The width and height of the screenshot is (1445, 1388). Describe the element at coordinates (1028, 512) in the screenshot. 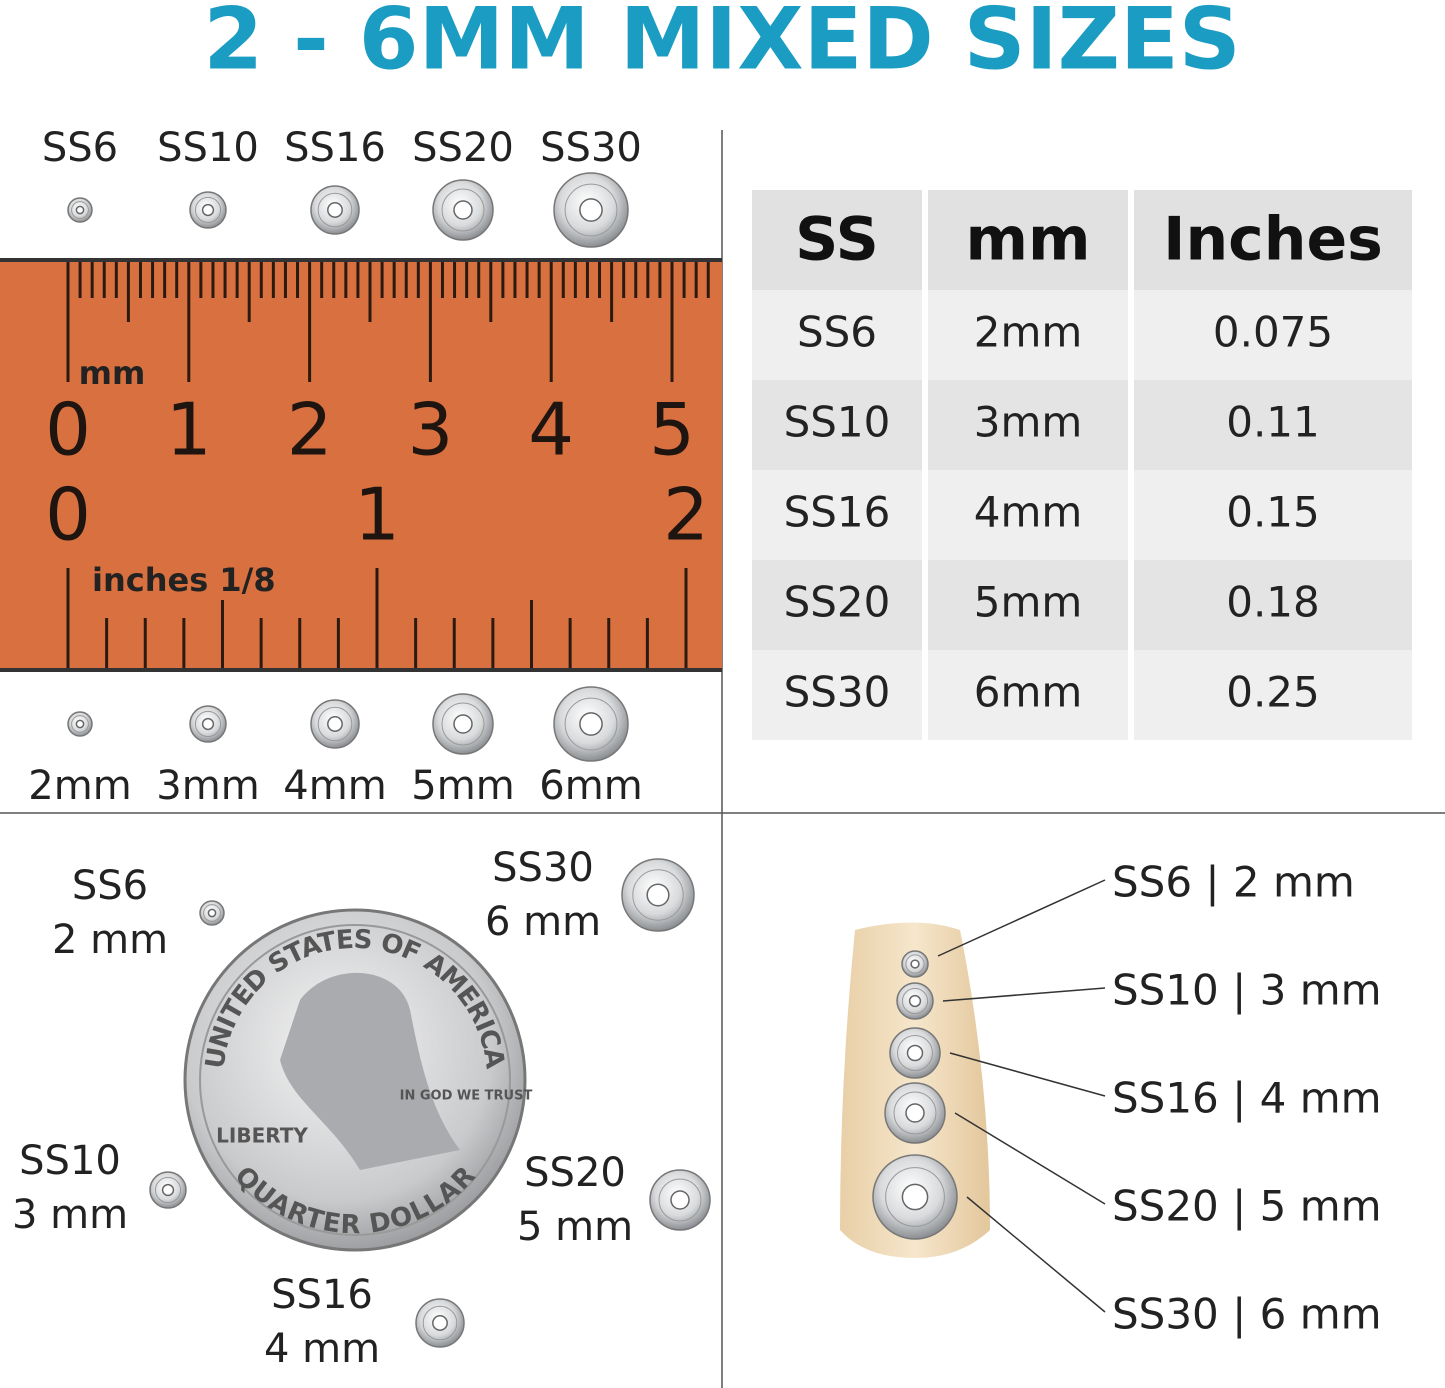

I see `table-text: 4mm` at that location.